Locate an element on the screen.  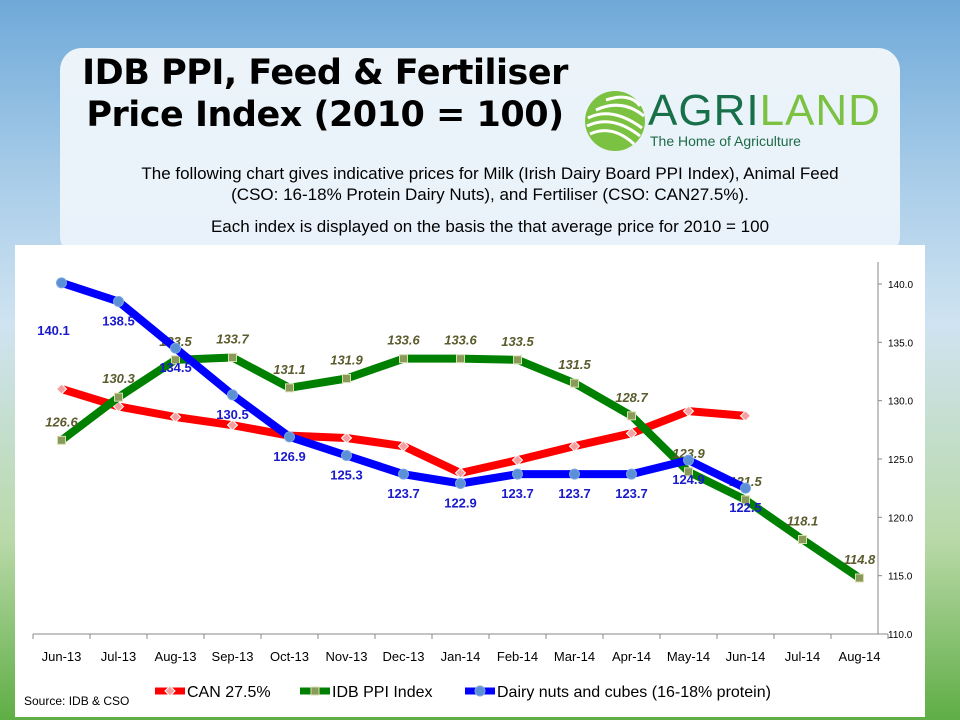
y-tick-label: 115.0 is located at coordinates (900, 577).